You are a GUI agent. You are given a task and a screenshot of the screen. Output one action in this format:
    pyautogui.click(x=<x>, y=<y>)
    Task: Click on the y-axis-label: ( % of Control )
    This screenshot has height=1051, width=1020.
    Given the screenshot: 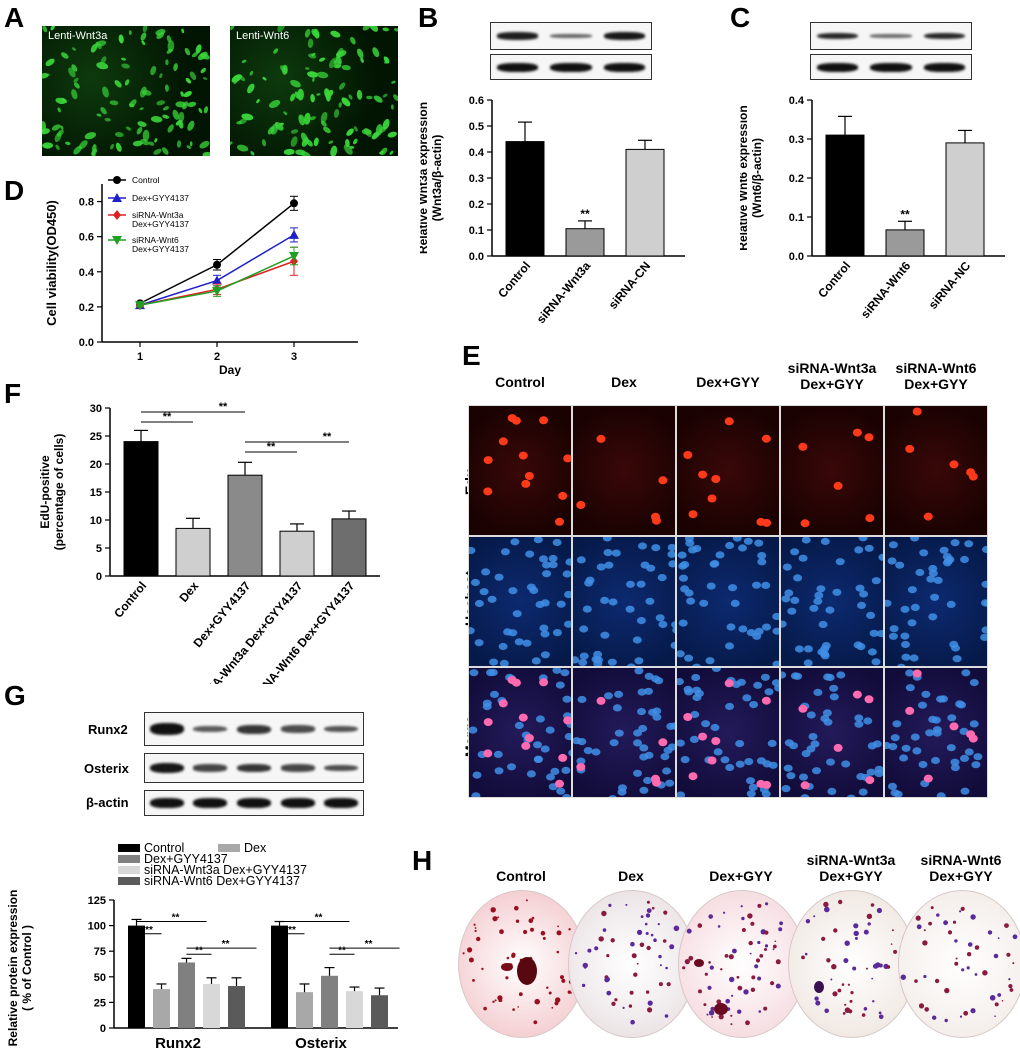 What is the action you would take?
    pyautogui.click(x=27, y=968)
    